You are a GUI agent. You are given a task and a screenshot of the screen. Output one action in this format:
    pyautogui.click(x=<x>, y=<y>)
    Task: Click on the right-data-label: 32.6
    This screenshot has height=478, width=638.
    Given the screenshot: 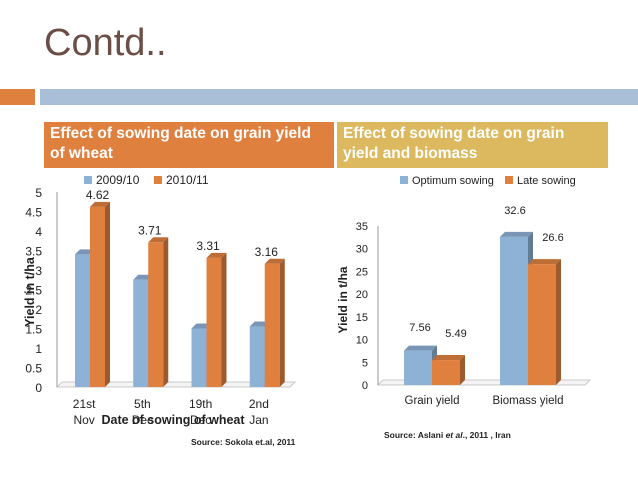 What is the action you would take?
    pyautogui.click(x=514, y=211)
    